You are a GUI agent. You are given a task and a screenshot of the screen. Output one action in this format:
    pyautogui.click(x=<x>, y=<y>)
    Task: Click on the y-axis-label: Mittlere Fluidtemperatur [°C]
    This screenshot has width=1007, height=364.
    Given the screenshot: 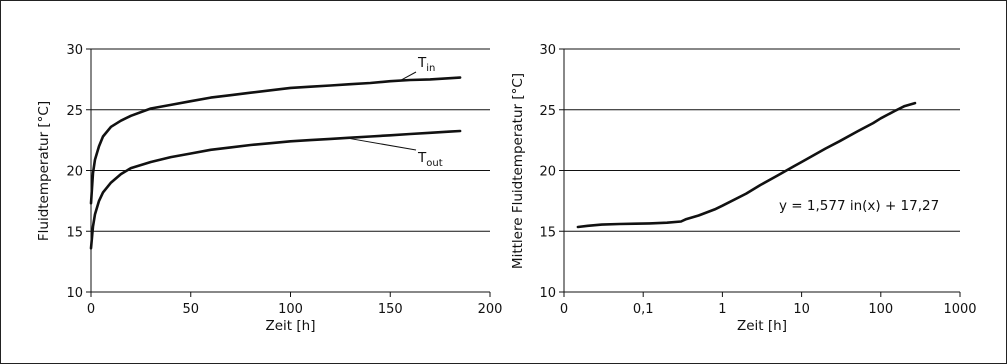 What is the action you would take?
    pyautogui.click(x=518, y=171)
    